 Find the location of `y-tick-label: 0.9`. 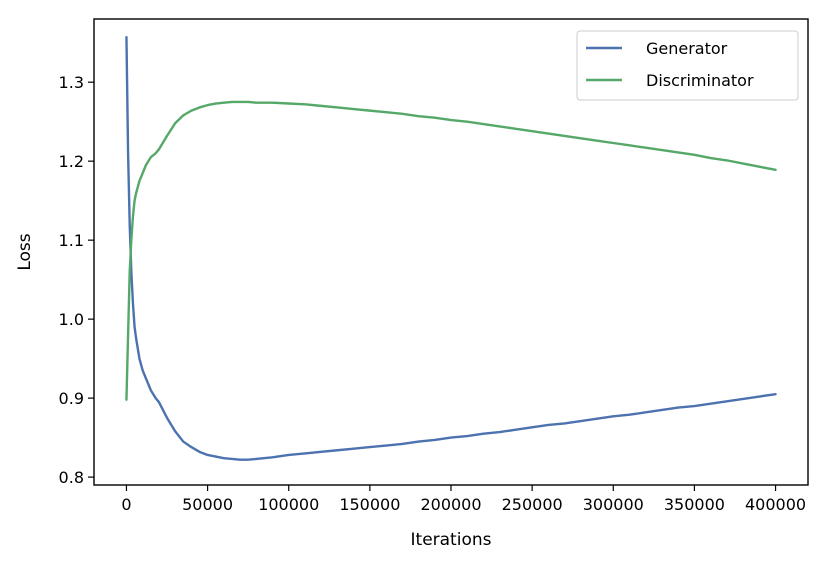

y-tick-label: 0.9 is located at coordinates (71, 398).